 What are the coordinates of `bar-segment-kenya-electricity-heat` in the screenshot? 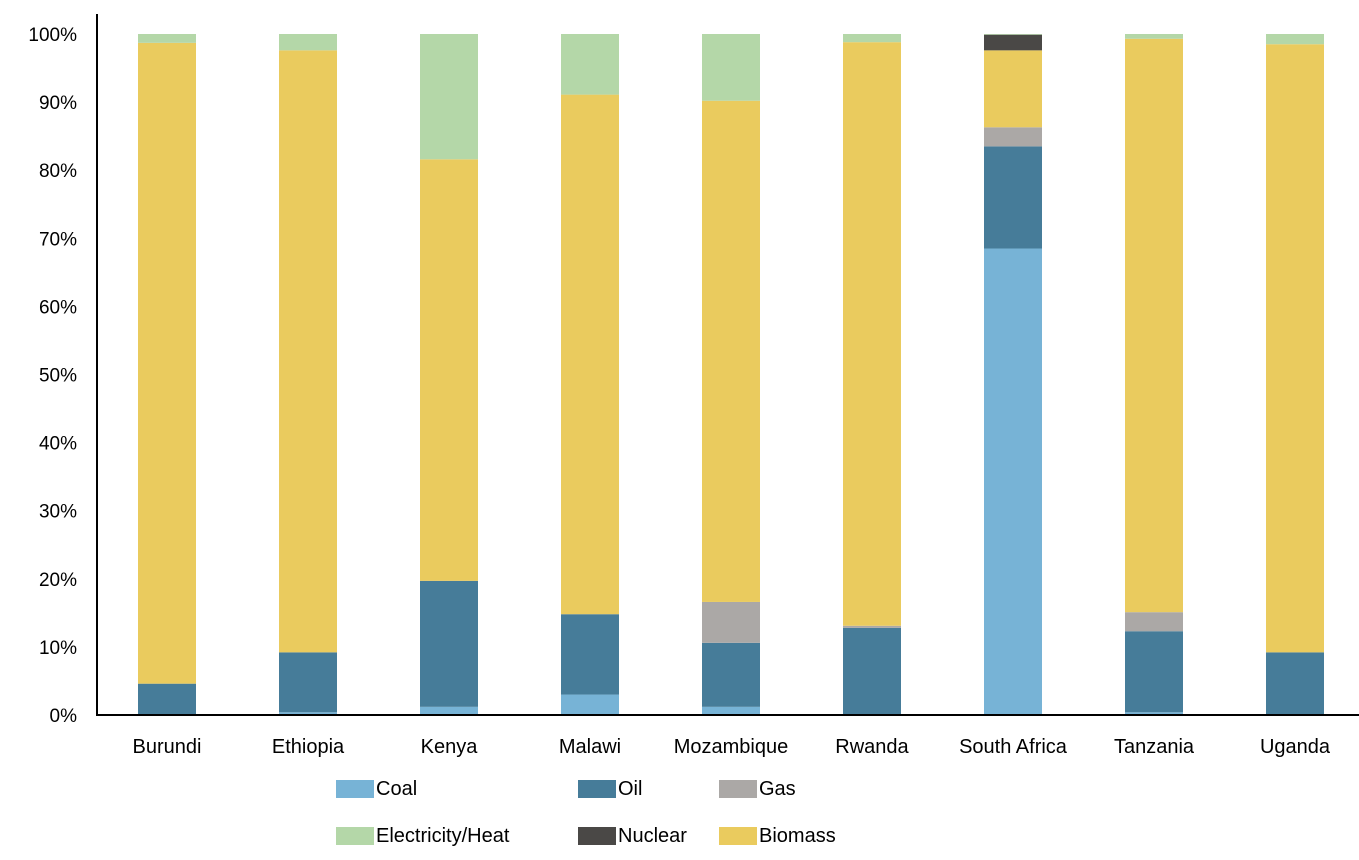 It's located at (449, 97).